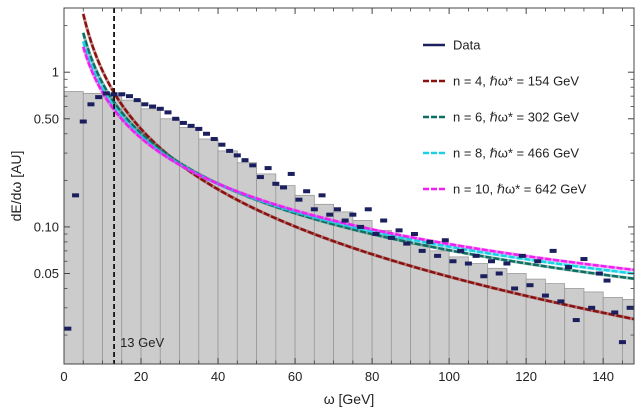  I want to click on x-tick-label: 120, so click(526, 376).